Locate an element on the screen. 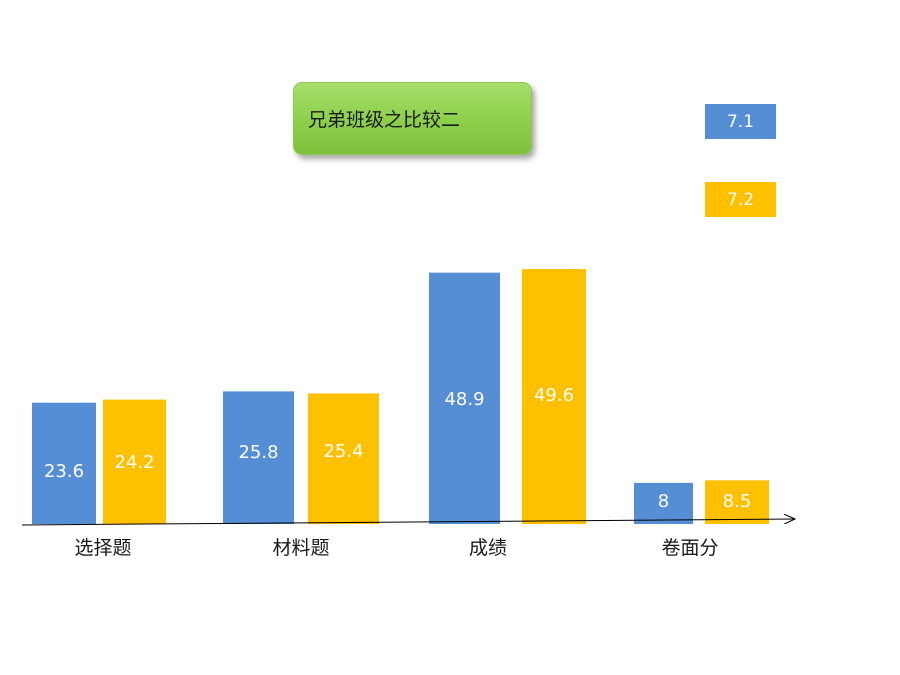  category-label-2: 材料题 is located at coordinates (300, 548).